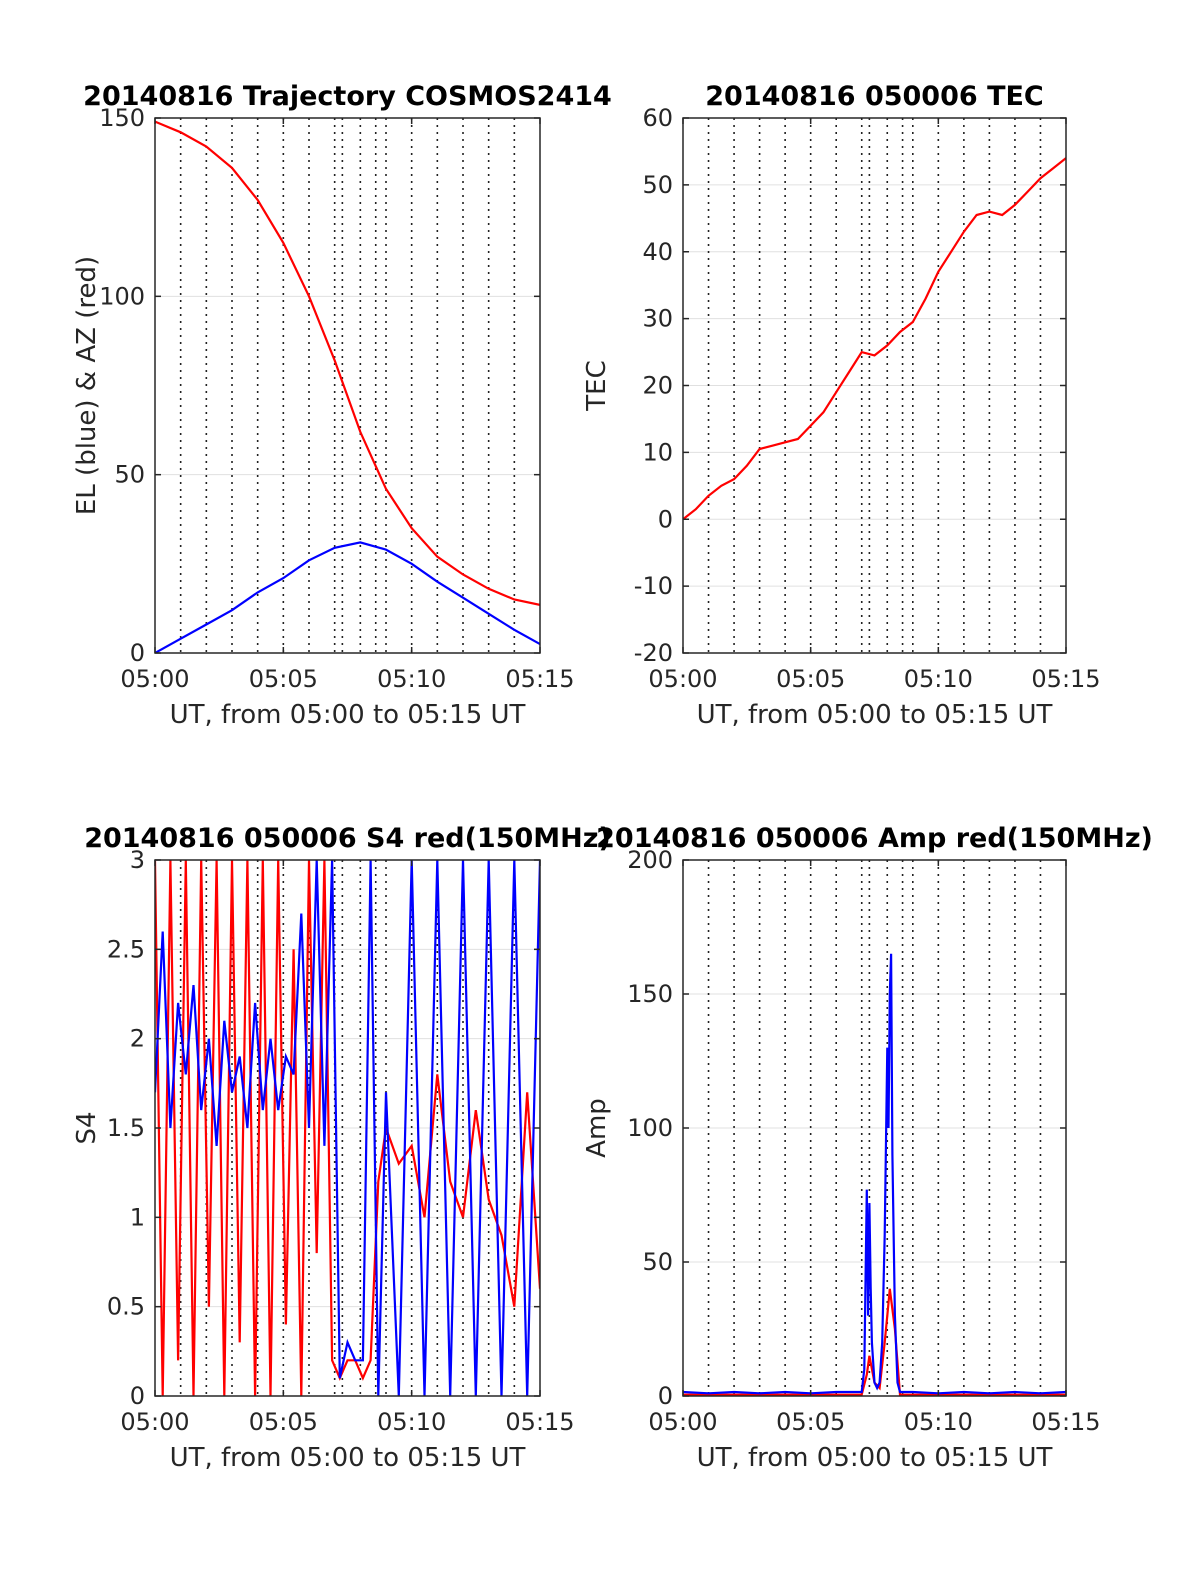 The height and width of the screenshot is (1575, 1200). What do you see at coordinates (653, 653) in the screenshot?
I see `y-tick-label: -20` at bounding box center [653, 653].